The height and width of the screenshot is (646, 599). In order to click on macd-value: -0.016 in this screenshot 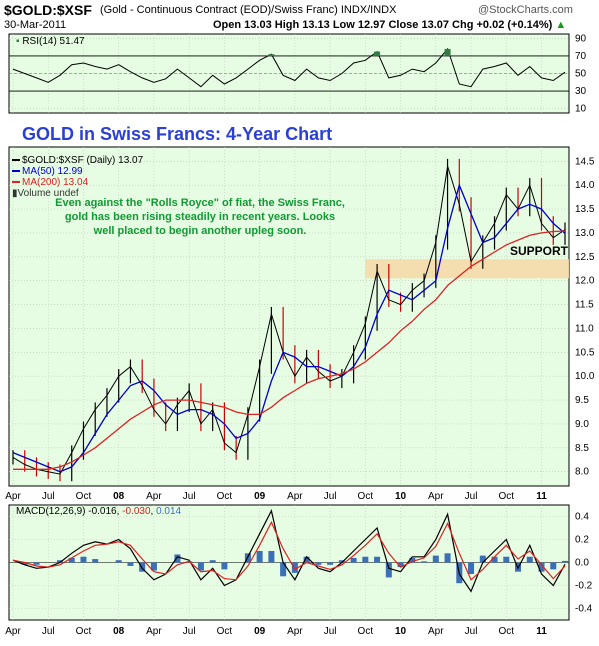, I will do `click(102, 511)`.